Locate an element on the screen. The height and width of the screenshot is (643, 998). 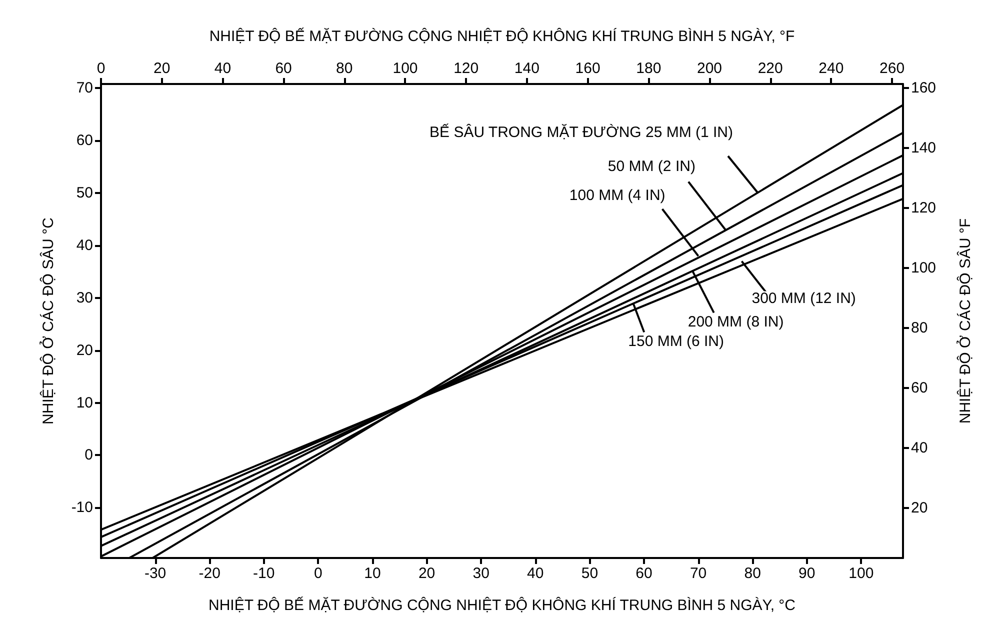
y2-tick-label: 100 is located at coordinates (923, 268).